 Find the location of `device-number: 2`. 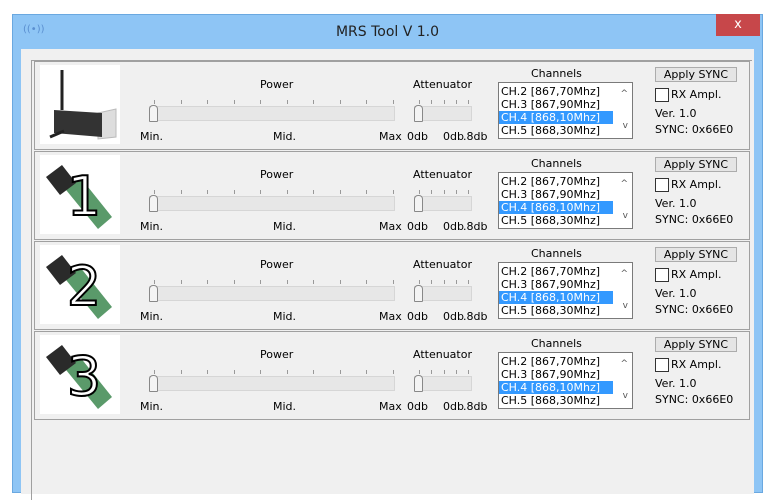

device-number: 2 is located at coordinates (84, 286).